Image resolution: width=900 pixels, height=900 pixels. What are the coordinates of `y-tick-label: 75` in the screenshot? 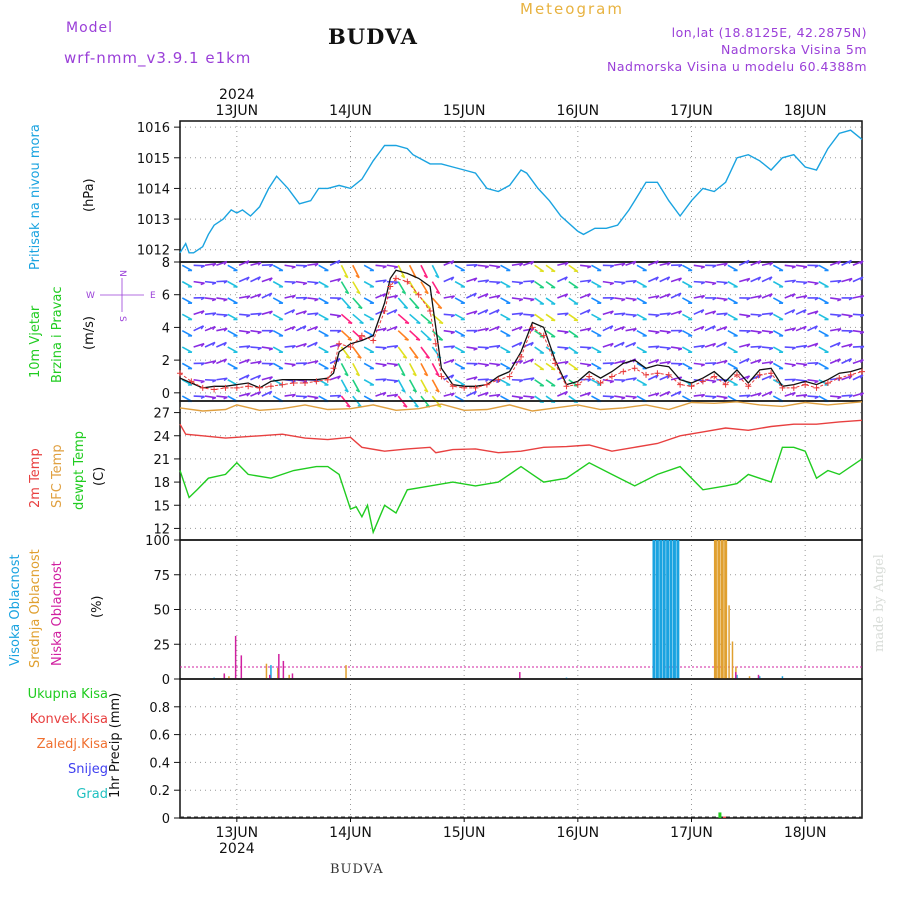 It's located at (161, 576).